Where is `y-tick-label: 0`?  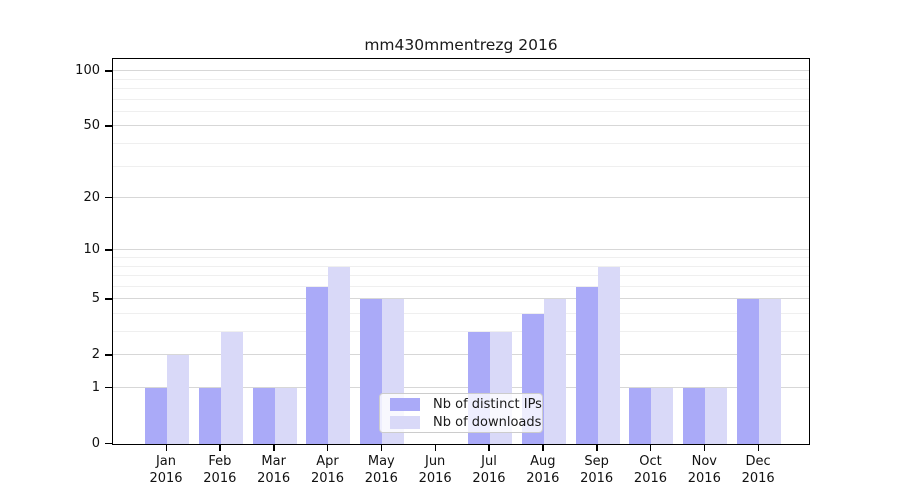
y-tick-label: 0 is located at coordinates (95, 443).